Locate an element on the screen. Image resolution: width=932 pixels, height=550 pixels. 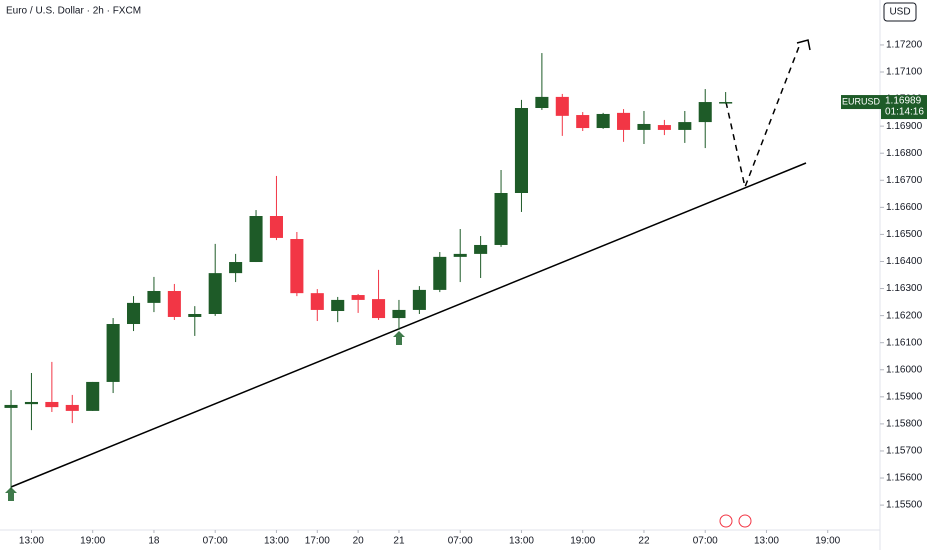
x-tick-label: 20 is located at coordinates (359, 541).